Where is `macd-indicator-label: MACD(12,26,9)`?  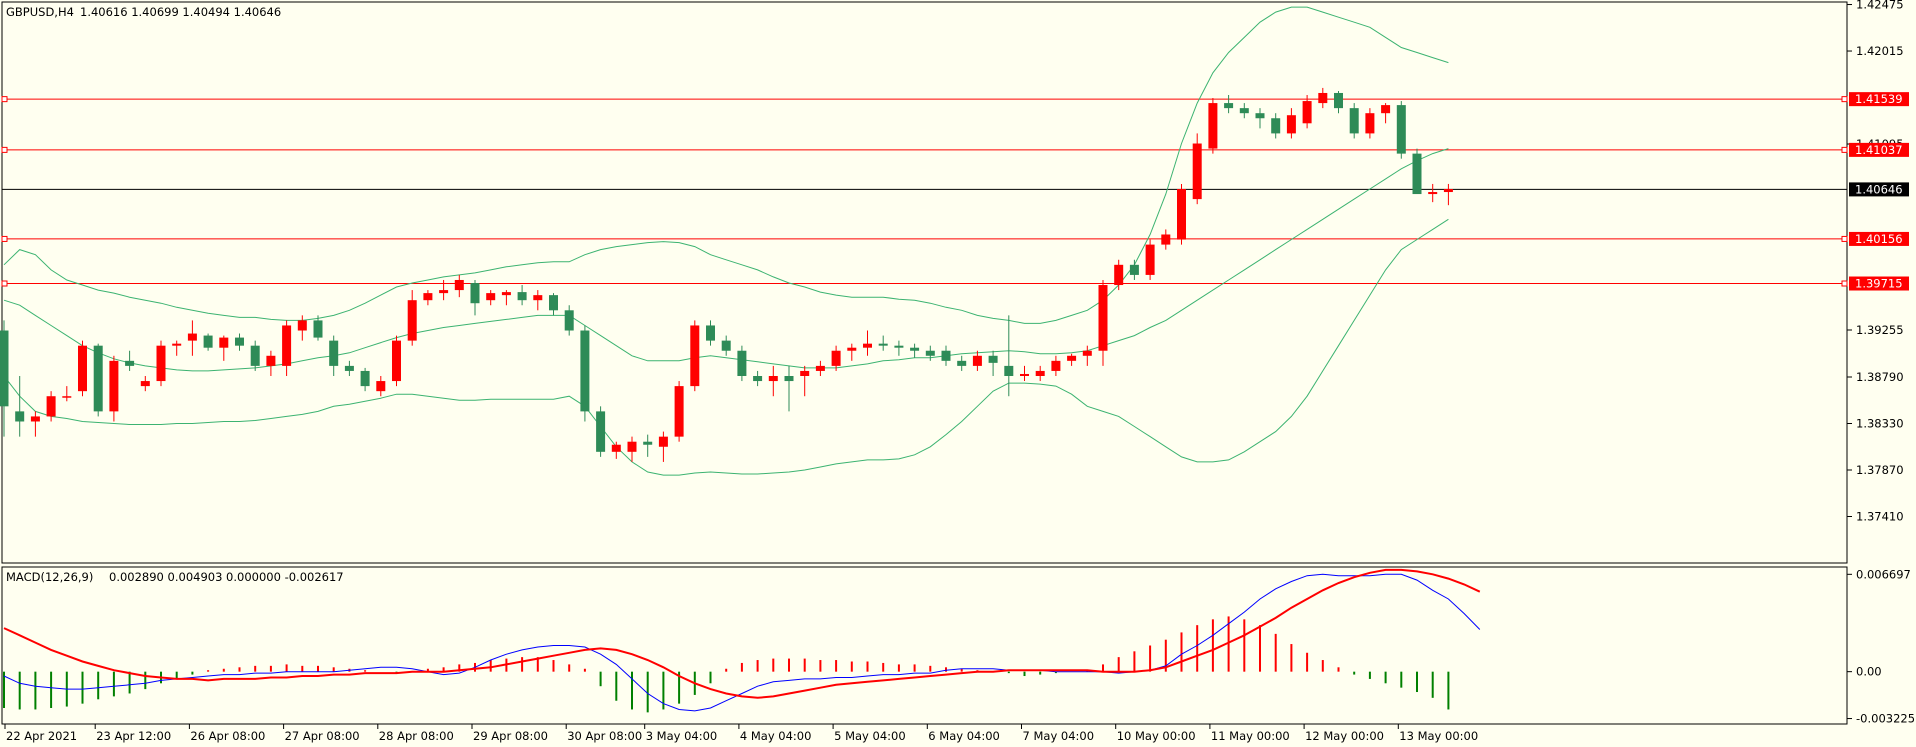 macd-indicator-label: MACD(12,26,9) is located at coordinates (49, 577).